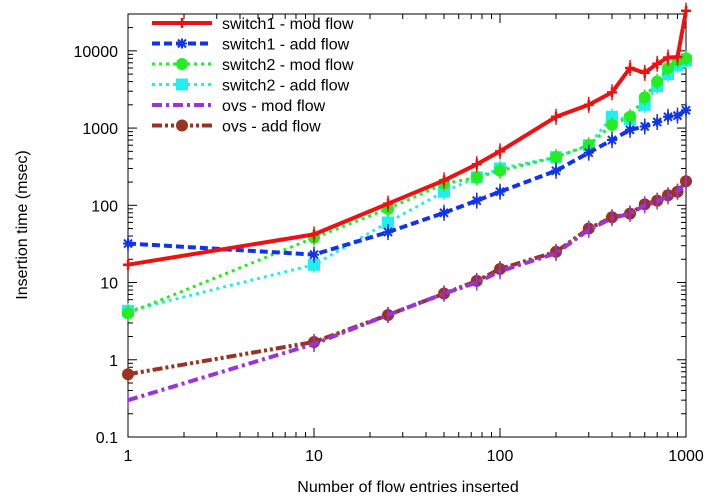 Image resolution: width=713 pixels, height=498 pixels. What do you see at coordinates (286, 86) in the screenshot?
I see `legend-label-3: switch2 - add flow` at bounding box center [286, 86].